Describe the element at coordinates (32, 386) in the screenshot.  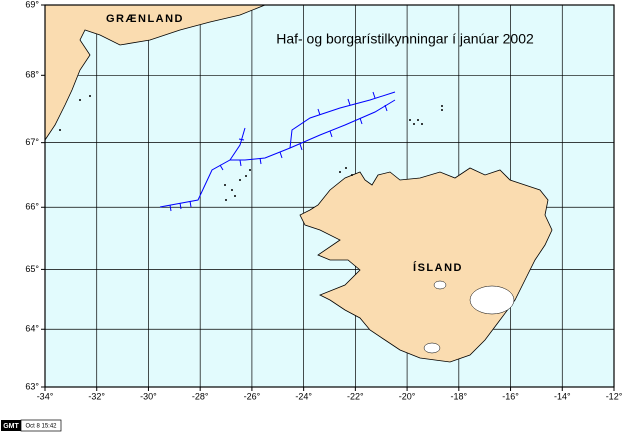
I see `y-tick-label: 63°` at that location.